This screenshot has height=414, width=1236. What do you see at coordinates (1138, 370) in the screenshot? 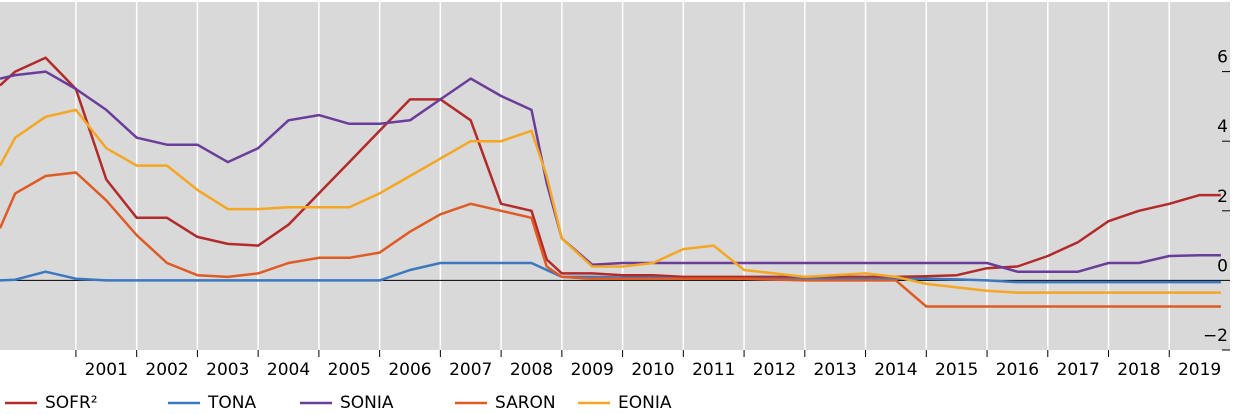
I see `x-tick-label: 2018` at bounding box center [1138, 370].